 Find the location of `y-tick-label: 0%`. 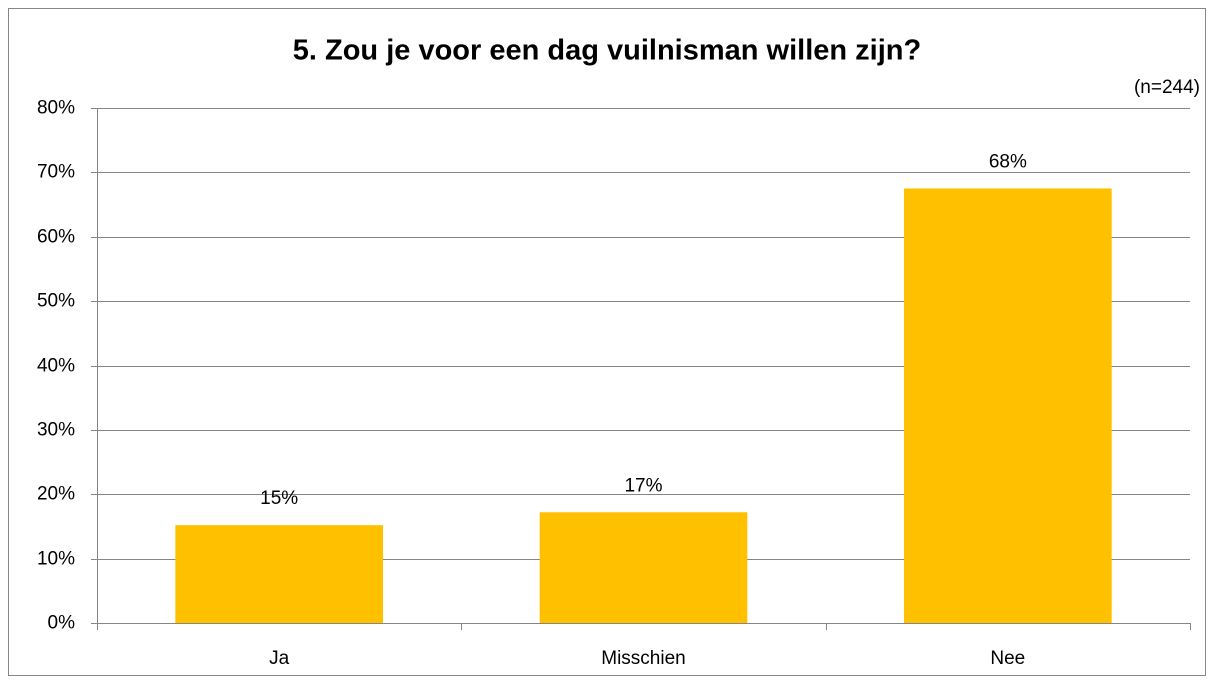

y-tick-label: 0% is located at coordinates (62, 623).